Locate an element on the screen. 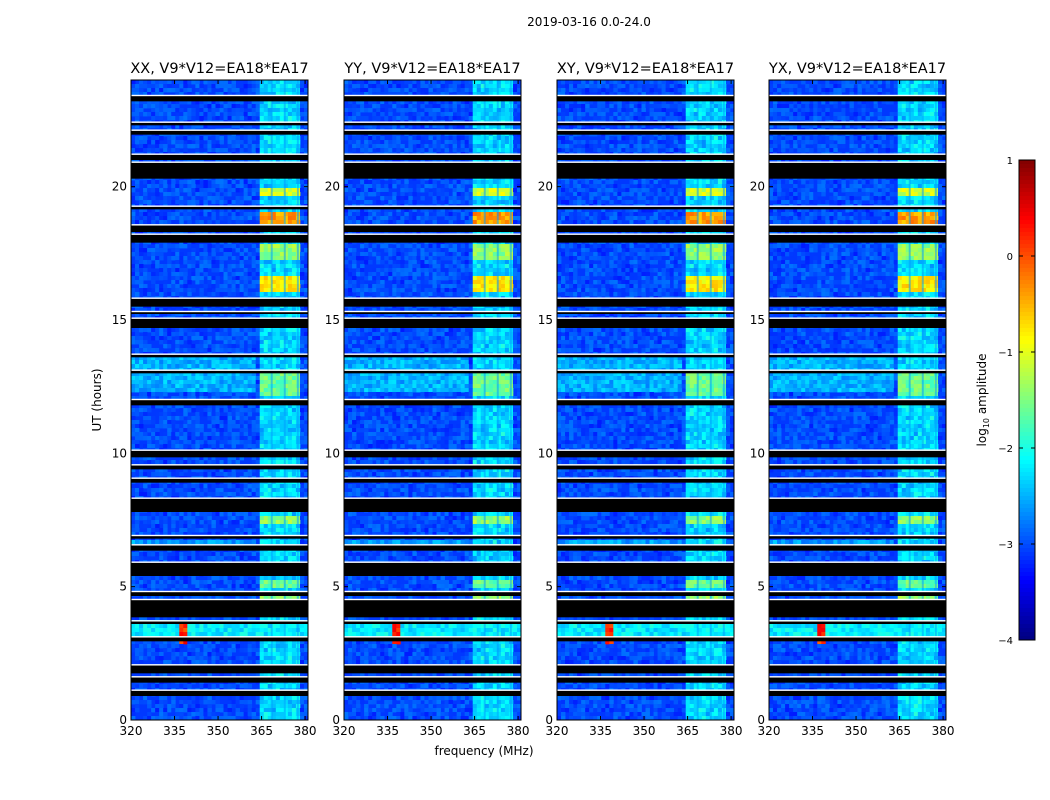 Image resolution: width=1050 pixels, height=800 pixels. y-tick-label: 0 is located at coordinates (123, 720).